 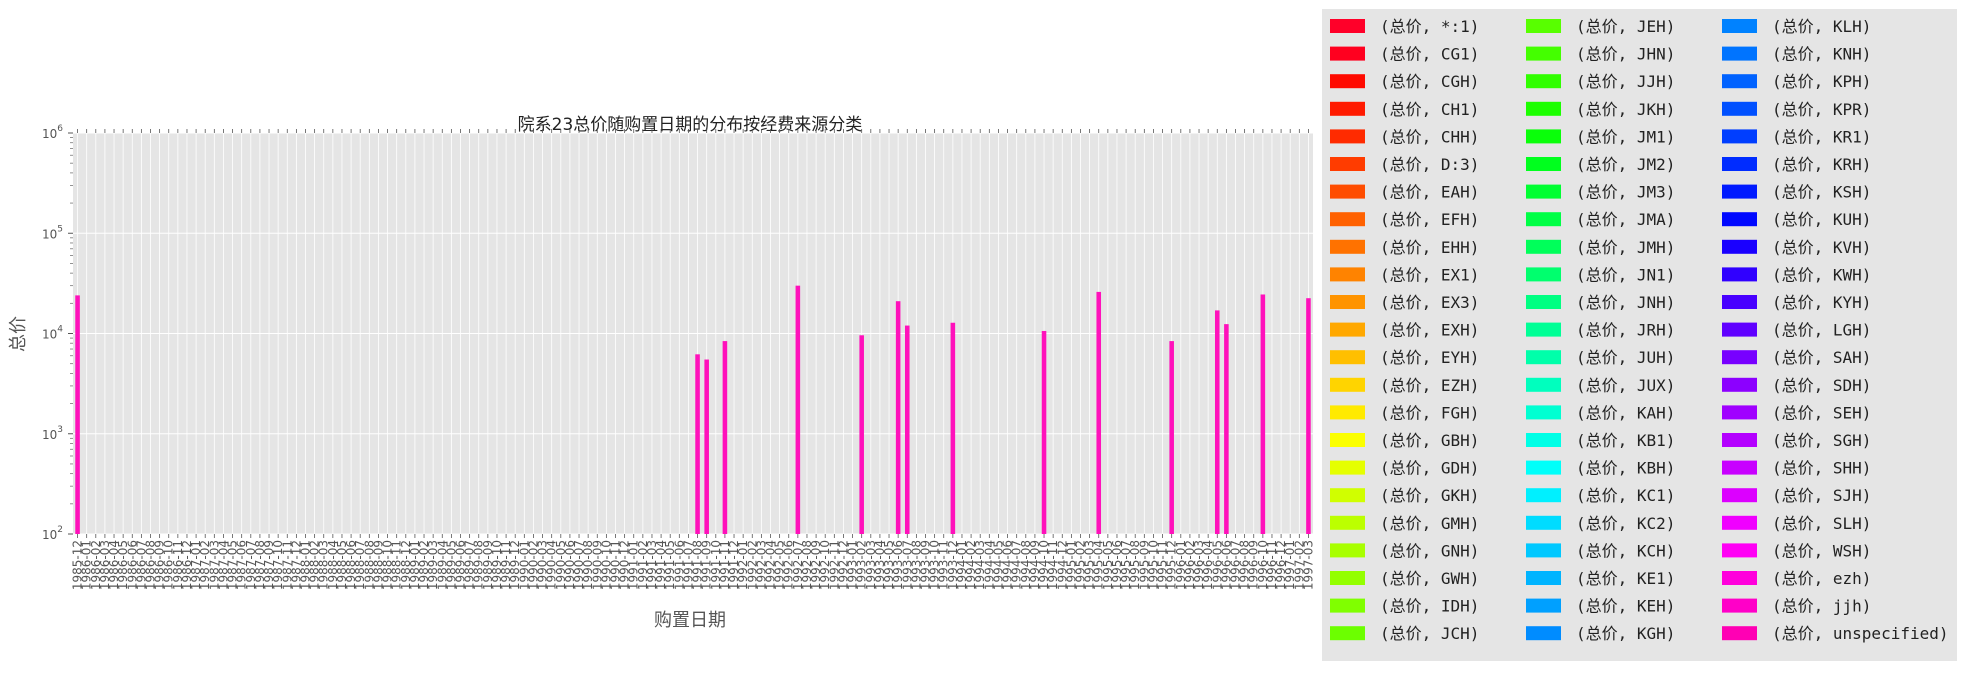 I want to click on legend-label: (总价, JCH), so click(x=1429, y=633).